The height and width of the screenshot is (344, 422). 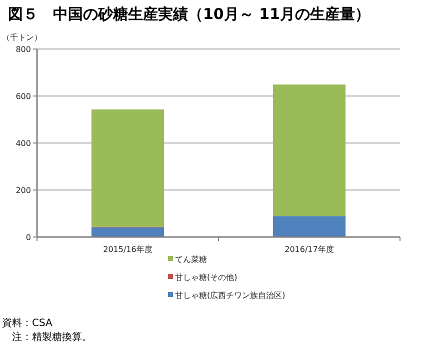 I want to click on text: 注：精製糖換算。, so click(x=47, y=337).